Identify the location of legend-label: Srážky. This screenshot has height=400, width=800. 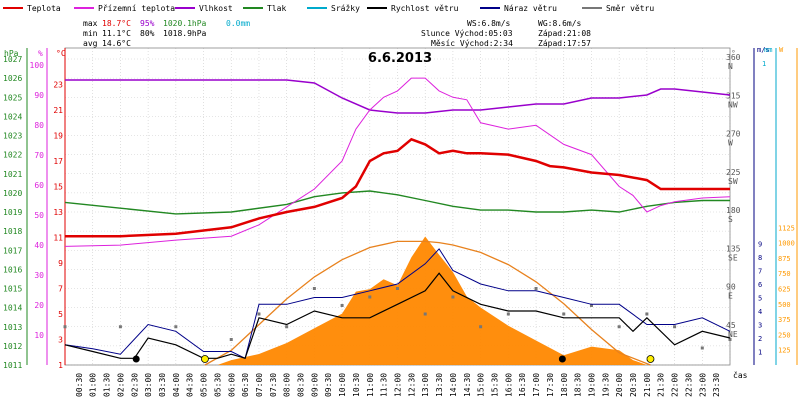
(345, 8).